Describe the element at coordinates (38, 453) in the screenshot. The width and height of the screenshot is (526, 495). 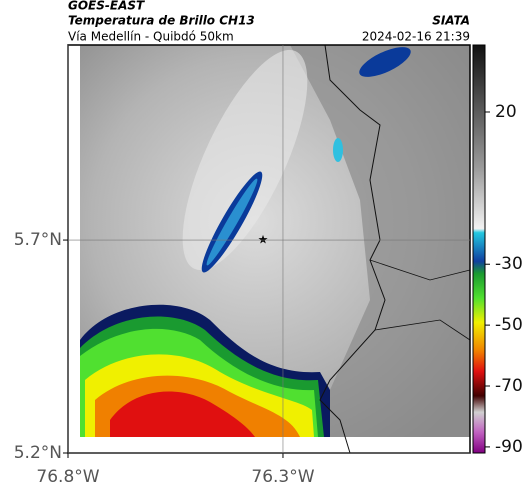
I see `y-tick-label: 5.2°N` at that location.